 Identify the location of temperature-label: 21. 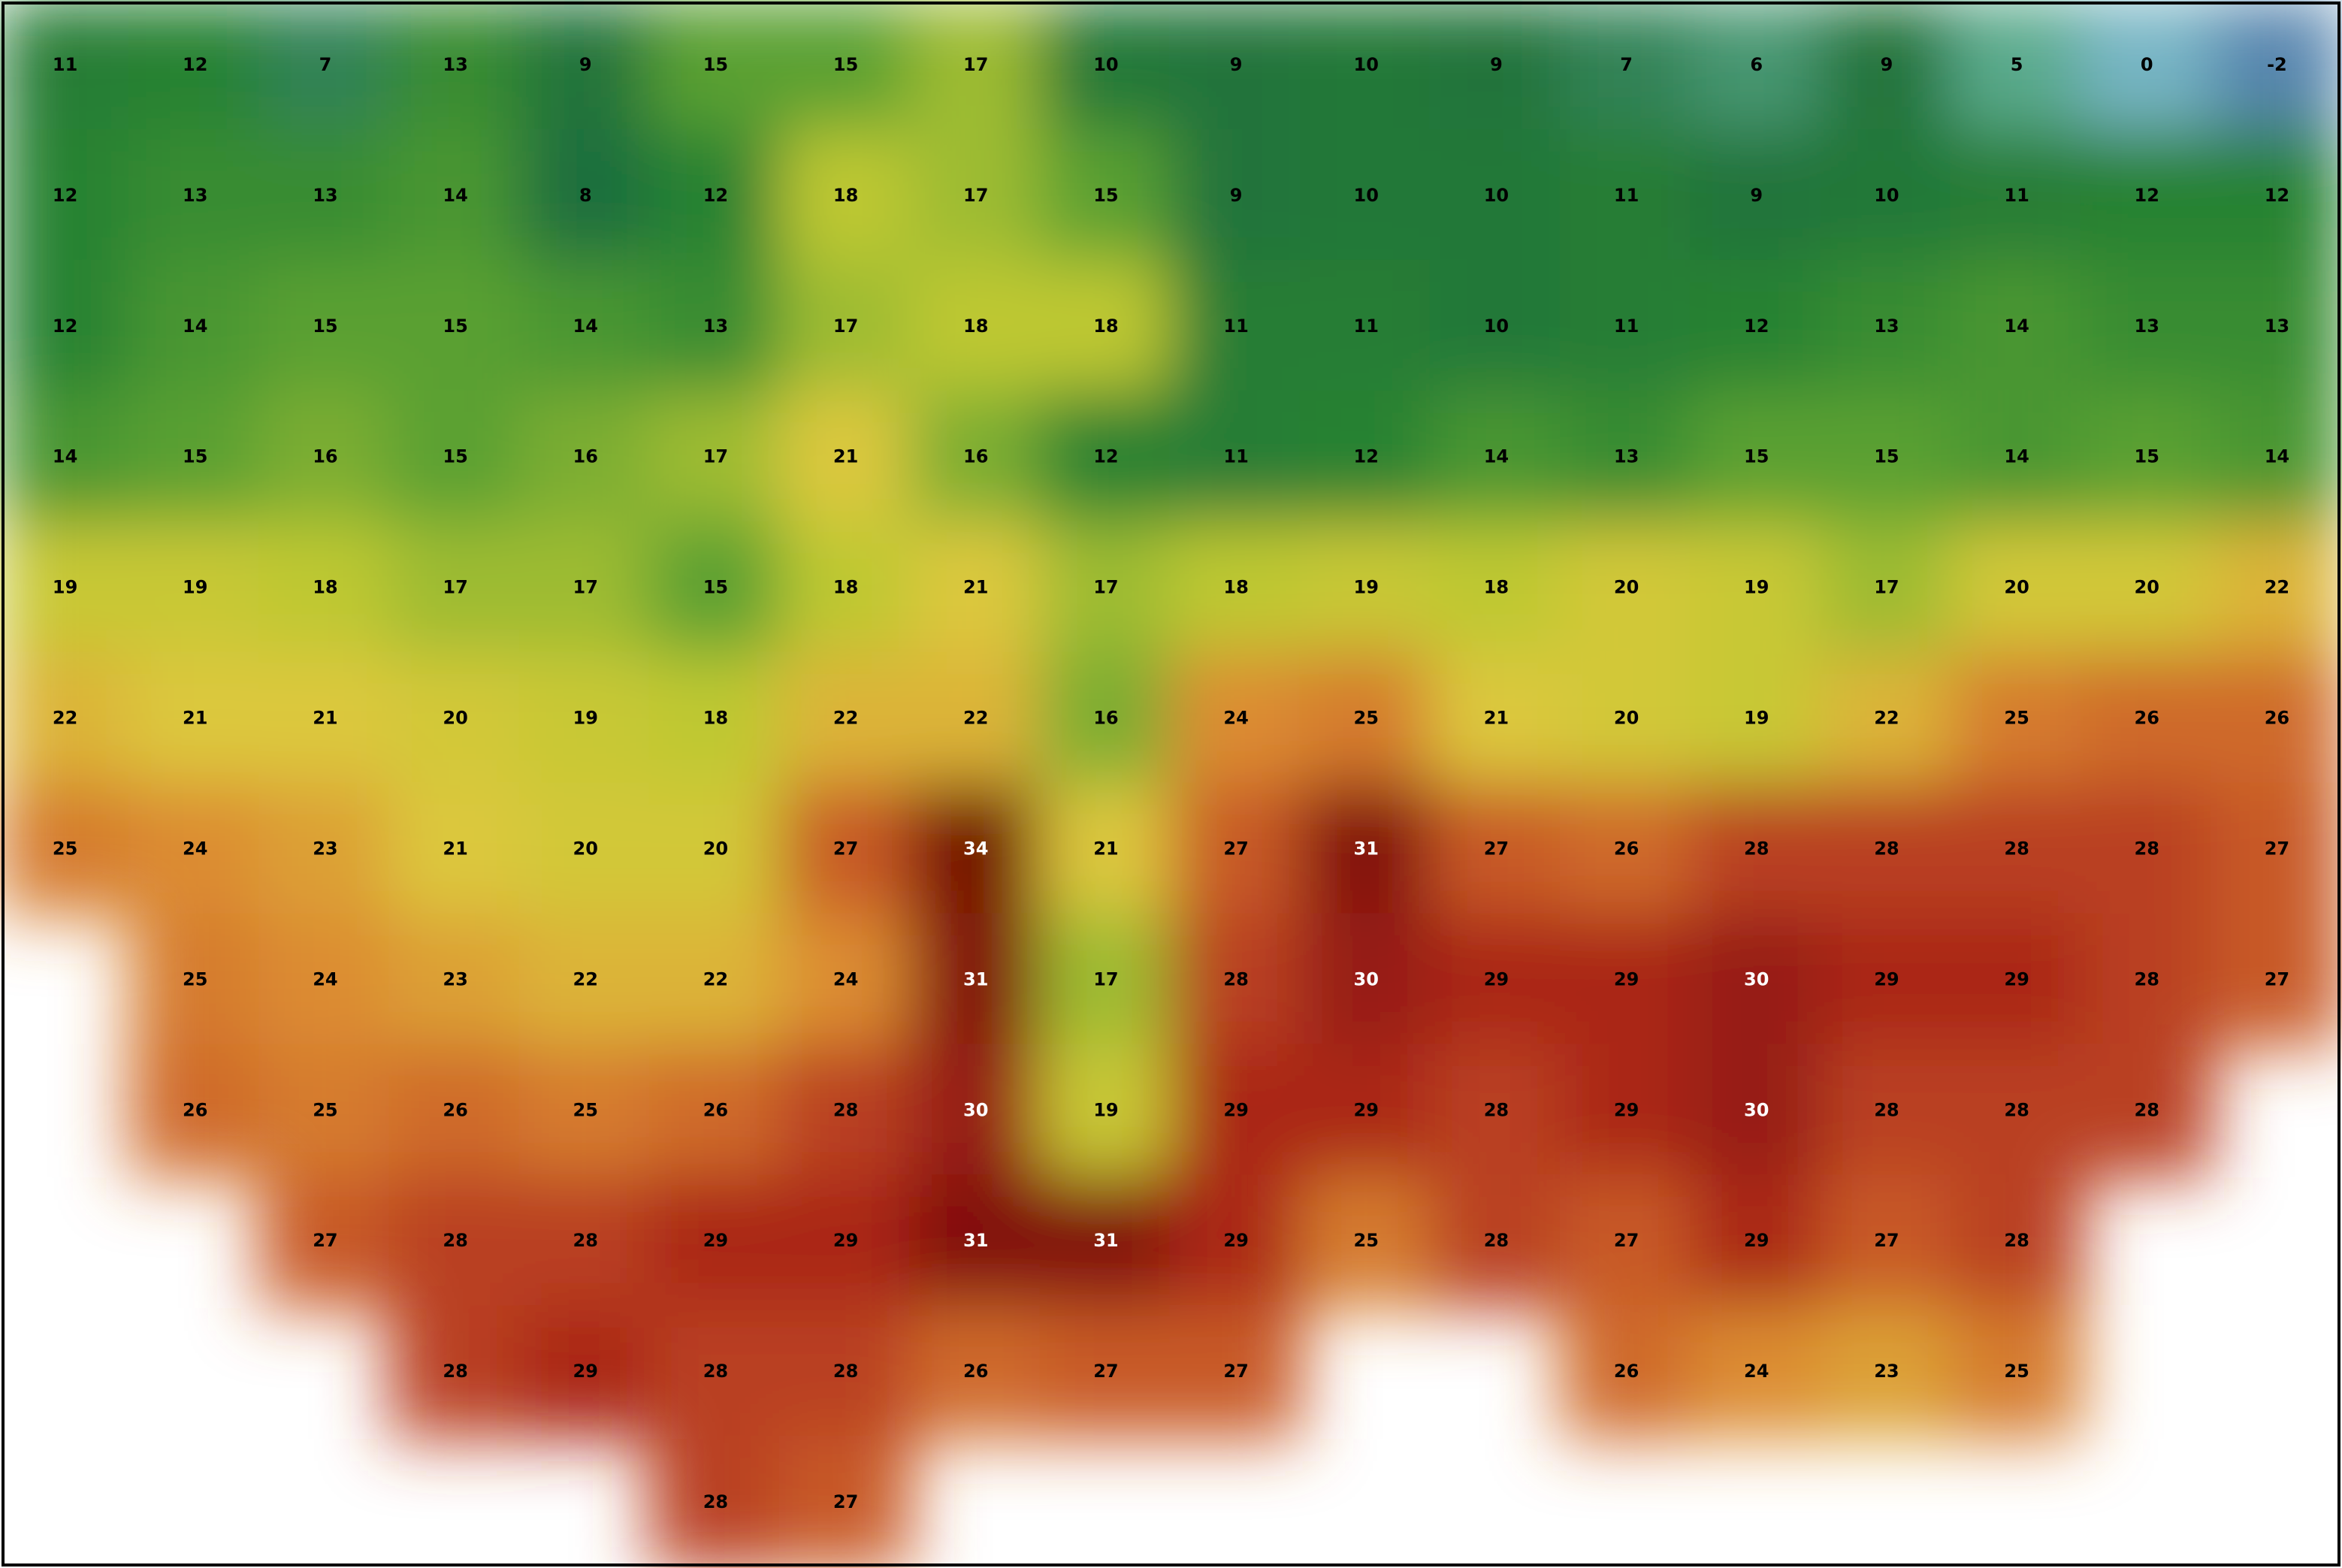
(1105, 849).